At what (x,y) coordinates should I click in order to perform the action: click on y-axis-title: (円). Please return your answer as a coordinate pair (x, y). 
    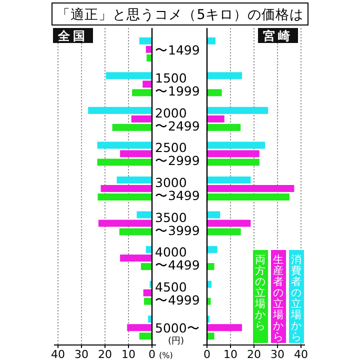
    Looking at the image, I should click on (176, 341).